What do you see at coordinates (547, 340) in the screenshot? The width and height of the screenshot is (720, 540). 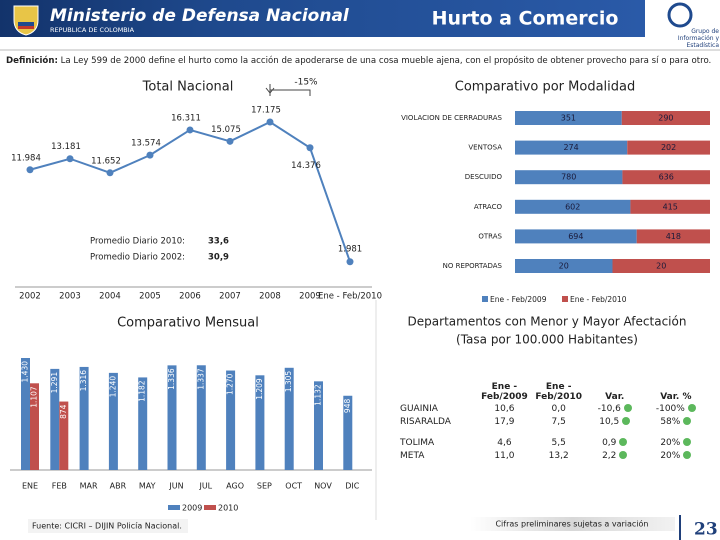 I see `table-subtitle: (Tasa por 100.000 Habitantes)` at bounding box center [547, 340].